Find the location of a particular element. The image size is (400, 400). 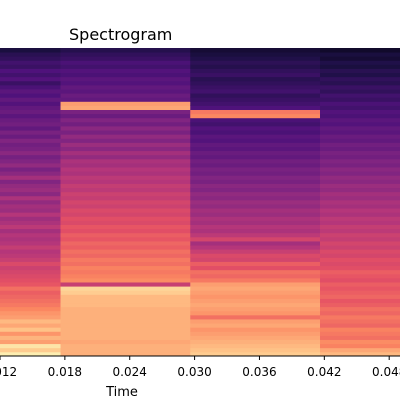

x-tick-label: 0.036 is located at coordinates (259, 372).